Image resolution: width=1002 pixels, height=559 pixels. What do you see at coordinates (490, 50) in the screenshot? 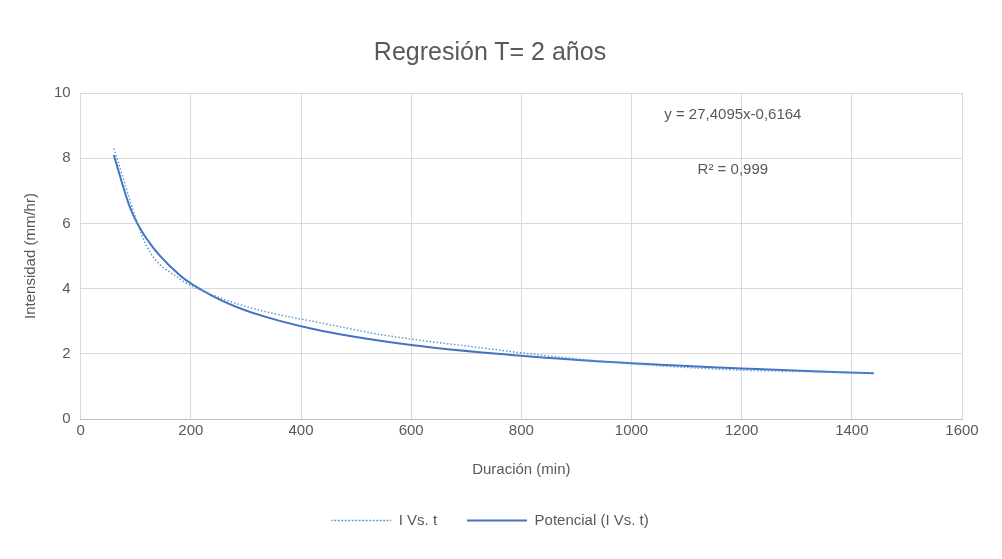
I see `chart-title: Regresión T= 2 años` at bounding box center [490, 50].